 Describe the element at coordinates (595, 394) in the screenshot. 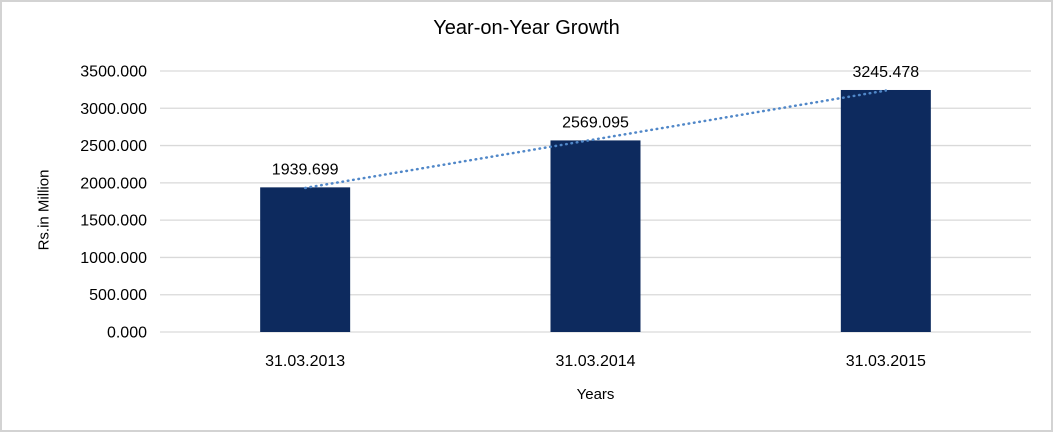

I see `x-axis-title: Years` at that location.